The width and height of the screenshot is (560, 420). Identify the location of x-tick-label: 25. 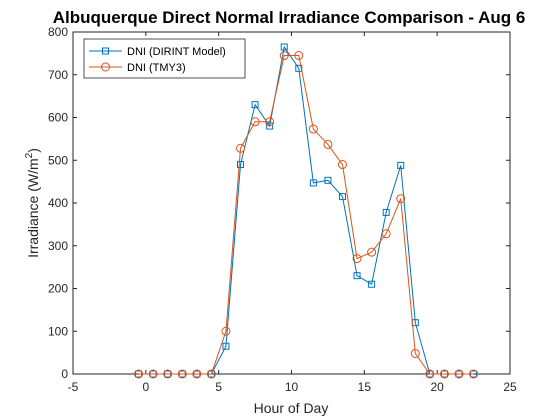
(510, 387).